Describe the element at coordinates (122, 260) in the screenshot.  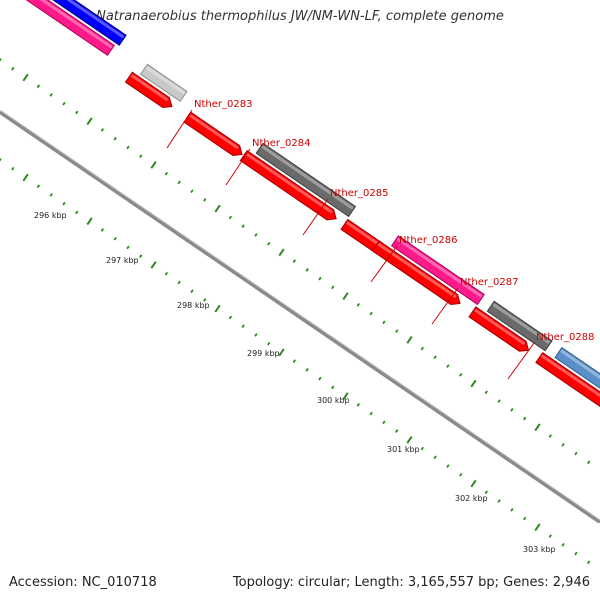
I see `scale-label-297kbp: 297 kbp` at that location.